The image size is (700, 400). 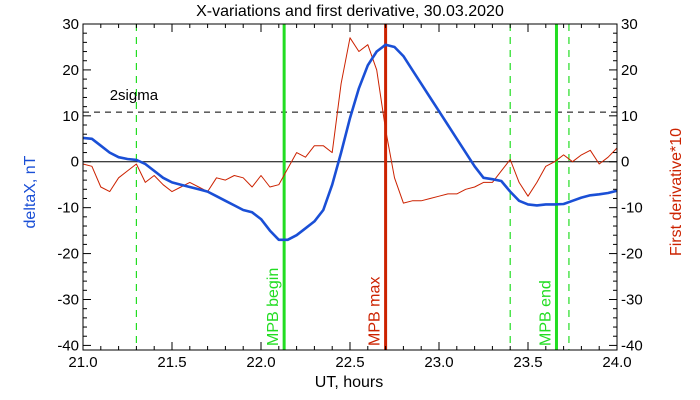 What do you see at coordinates (30, 191) in the screenshot?
I see `left-axis-title: deltaX, nT` at bounding box center [30, 191].